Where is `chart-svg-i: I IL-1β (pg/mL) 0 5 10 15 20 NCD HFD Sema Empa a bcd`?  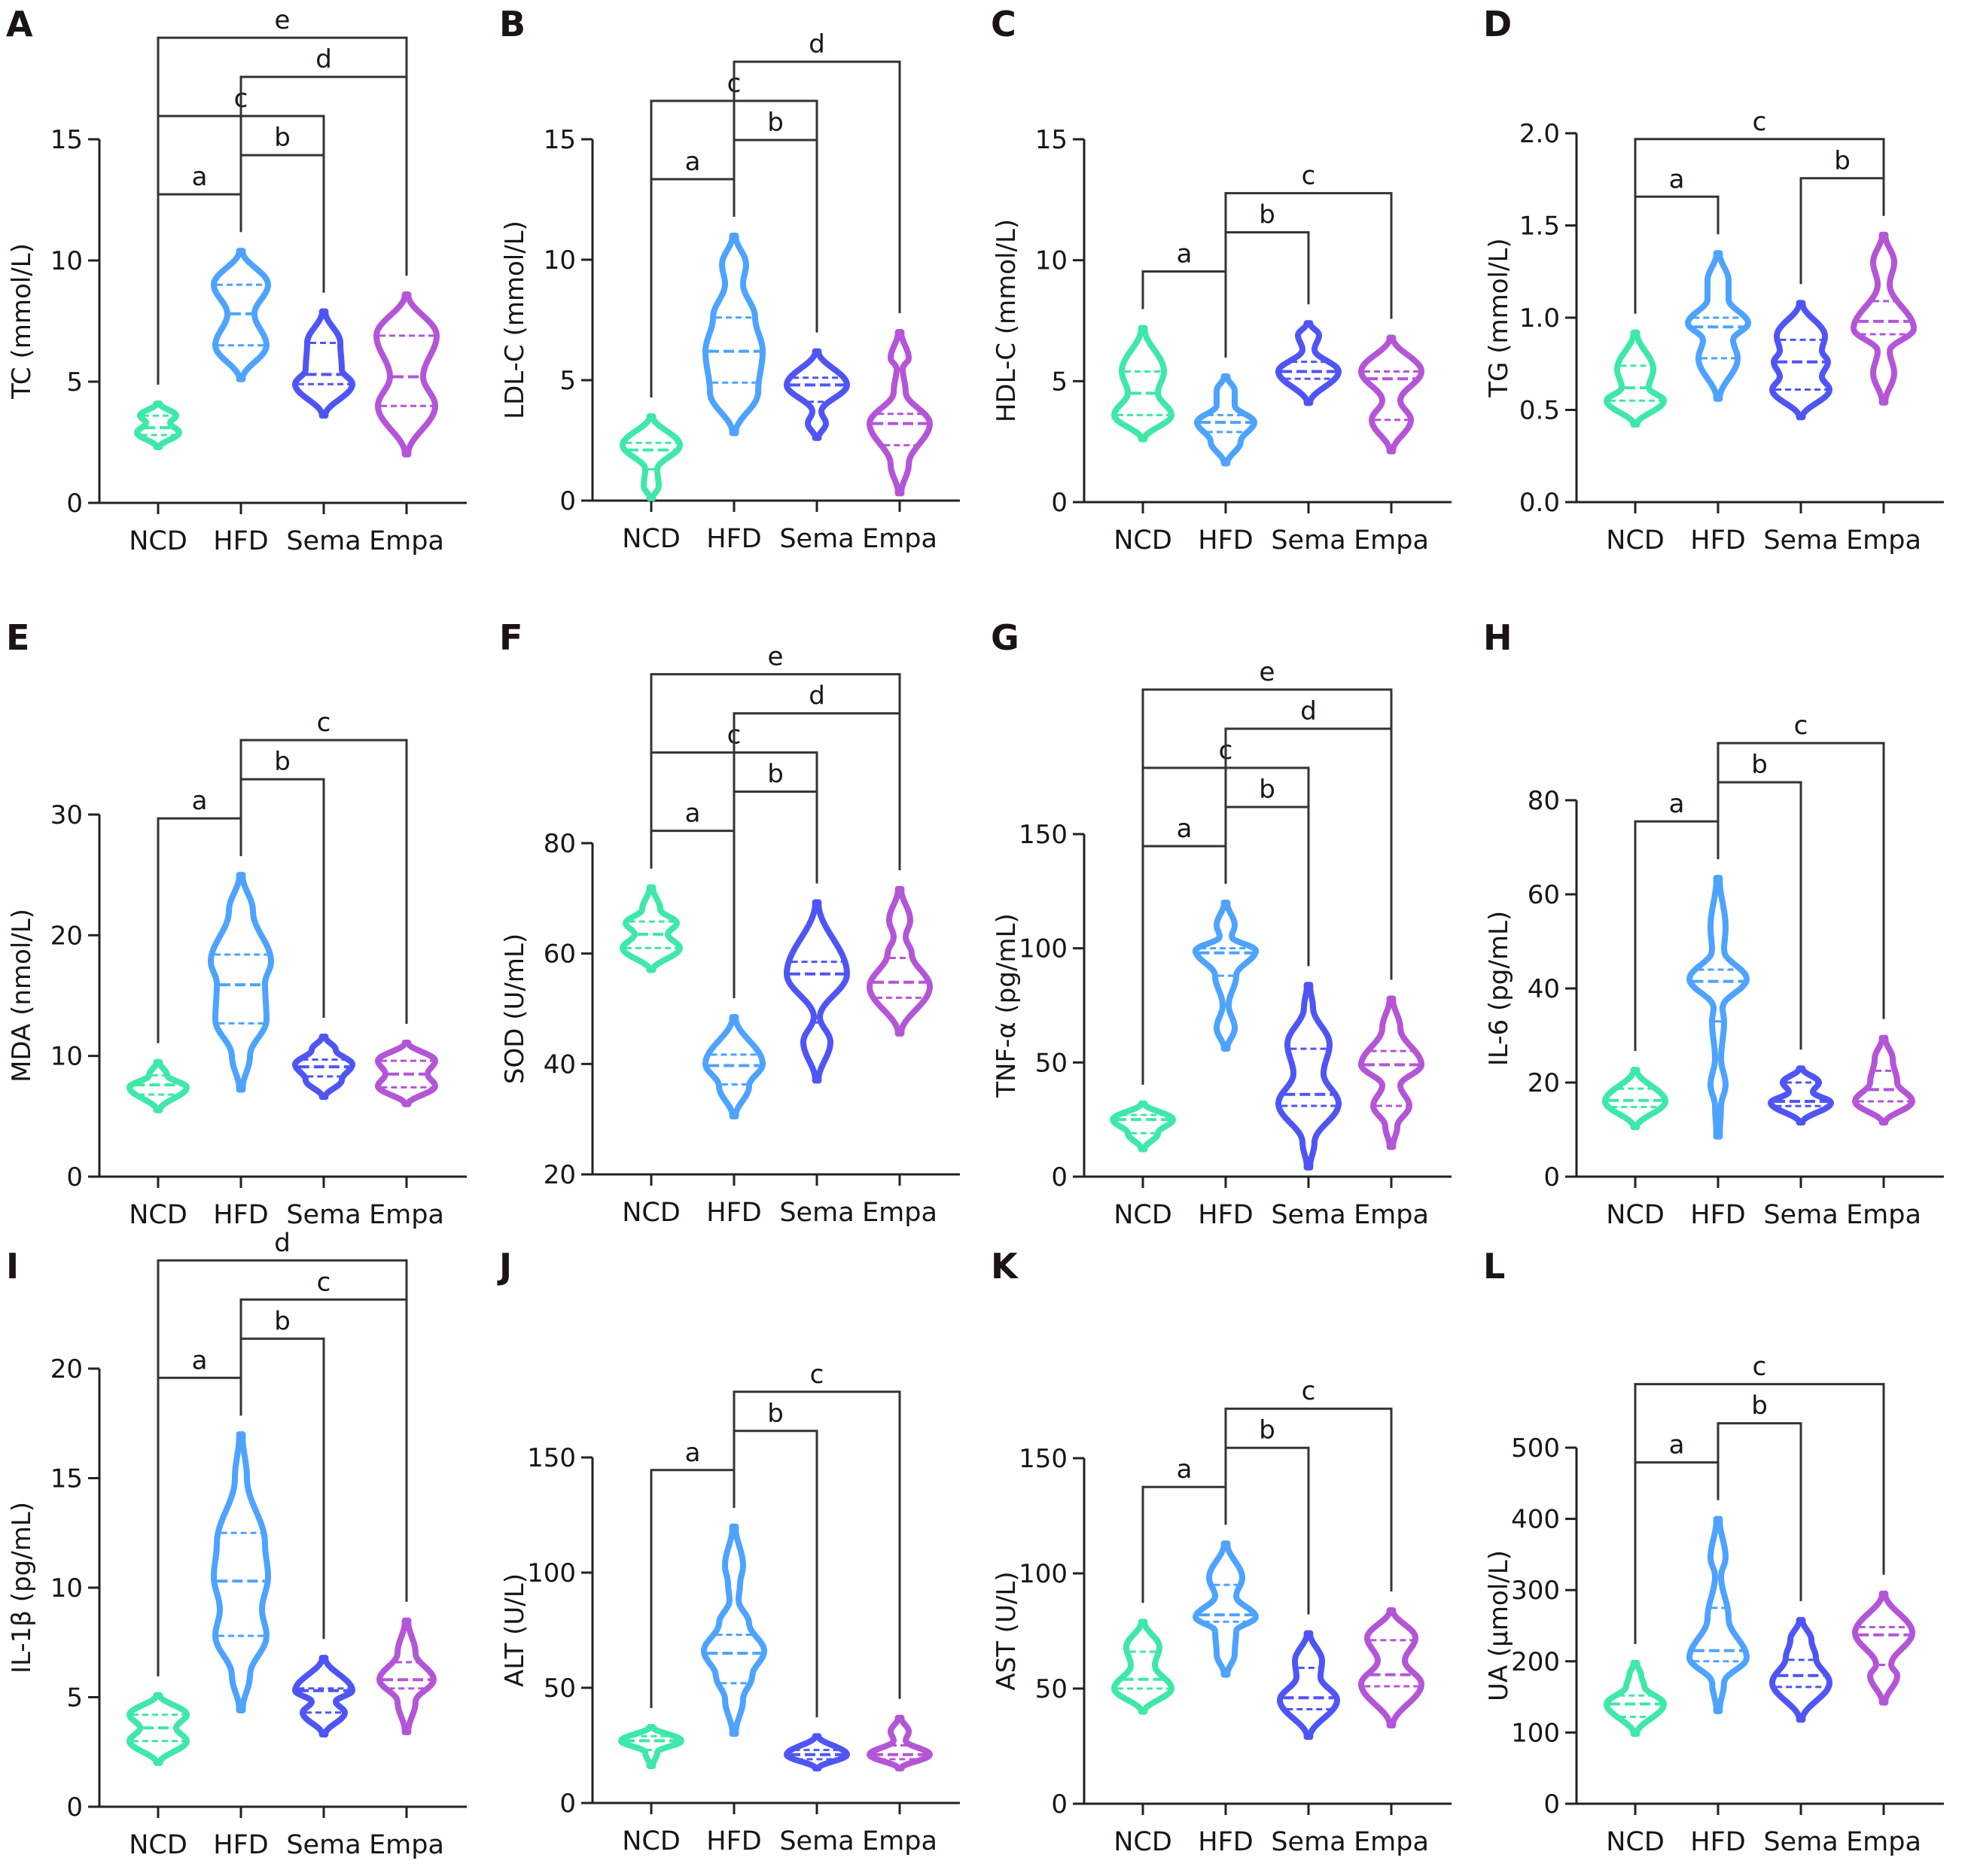 chart-svg-i: I IL-1β (pg/mL) 0 5 10 15 20 NCD HFD Sema Empa a bcd is located at coordinates (237, 1544).